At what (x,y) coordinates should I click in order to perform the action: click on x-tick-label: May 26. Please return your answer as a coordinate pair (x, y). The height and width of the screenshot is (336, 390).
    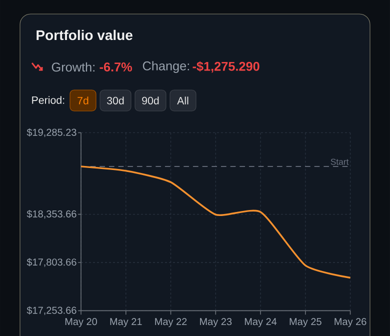
    Looking at the image, I should click on (350, 323).